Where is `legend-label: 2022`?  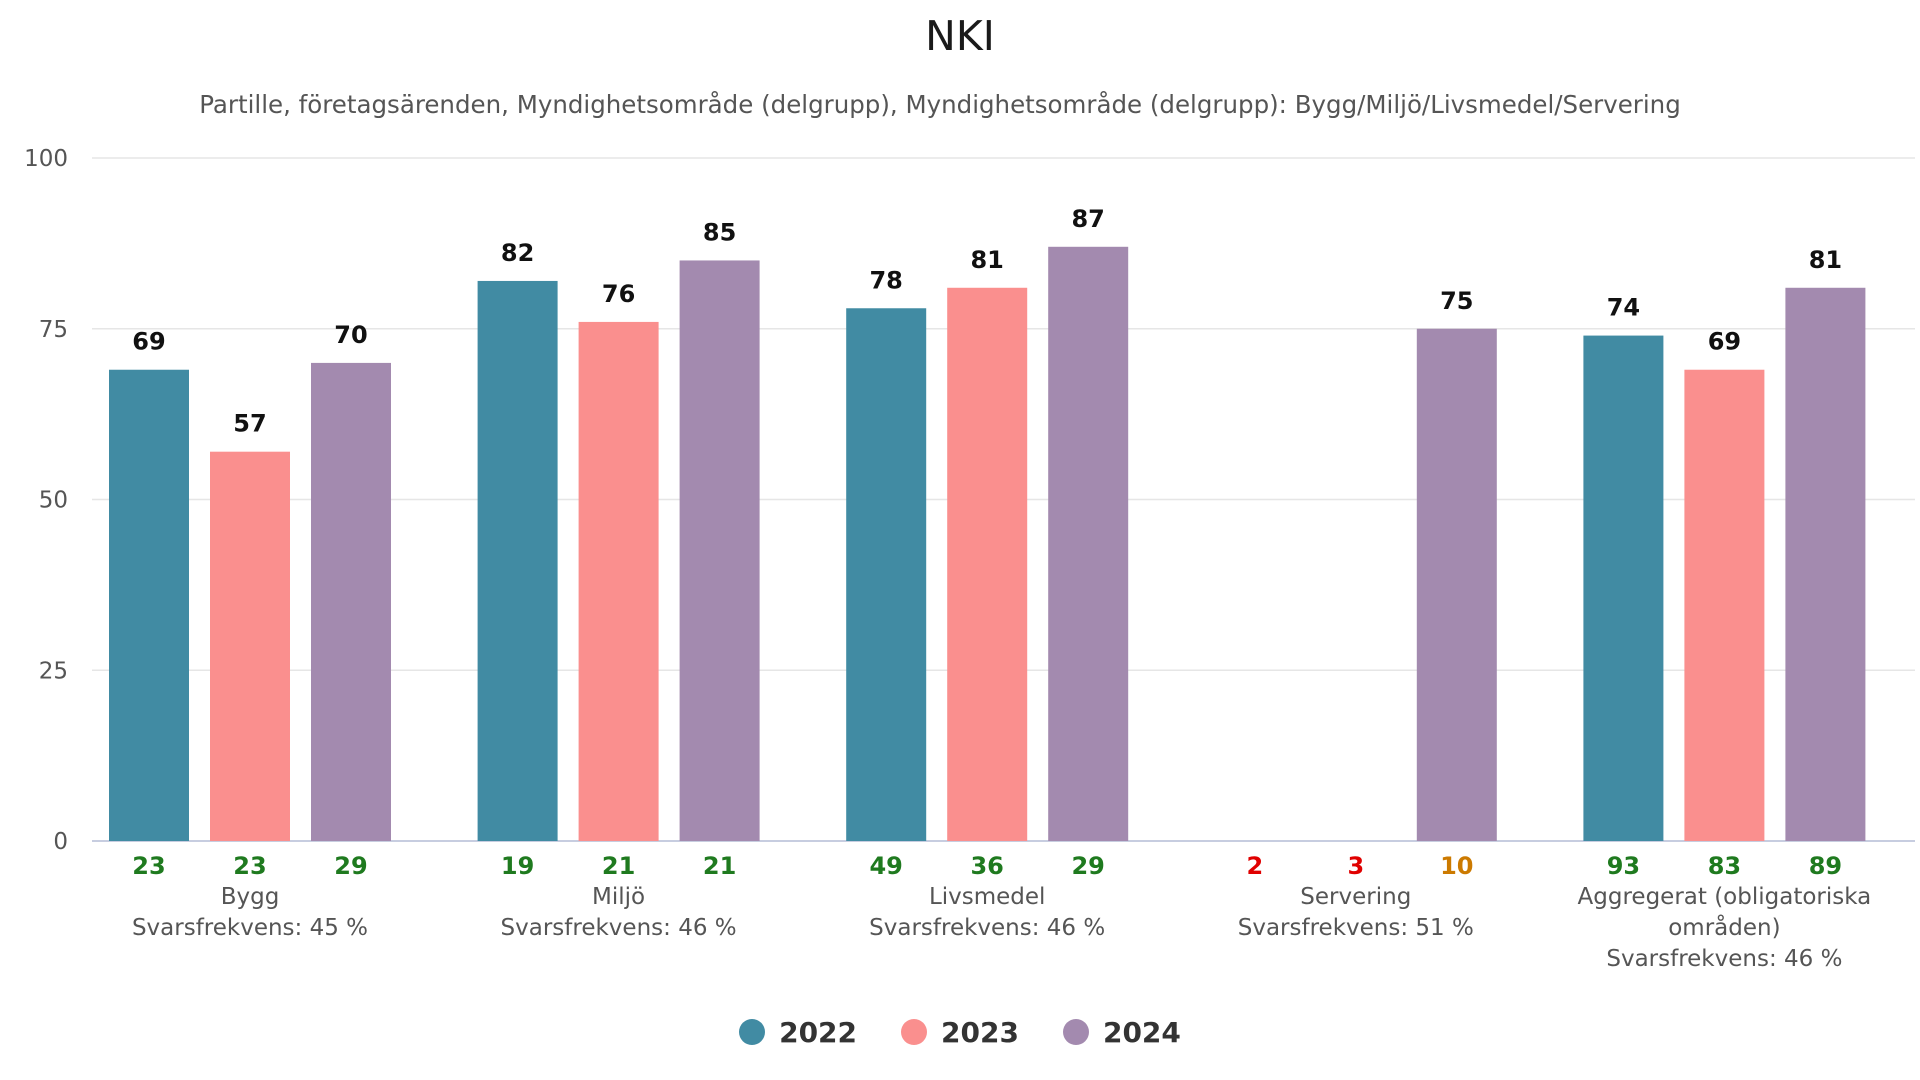
legend-label: 2022 is located at coordinates (818, 1032).